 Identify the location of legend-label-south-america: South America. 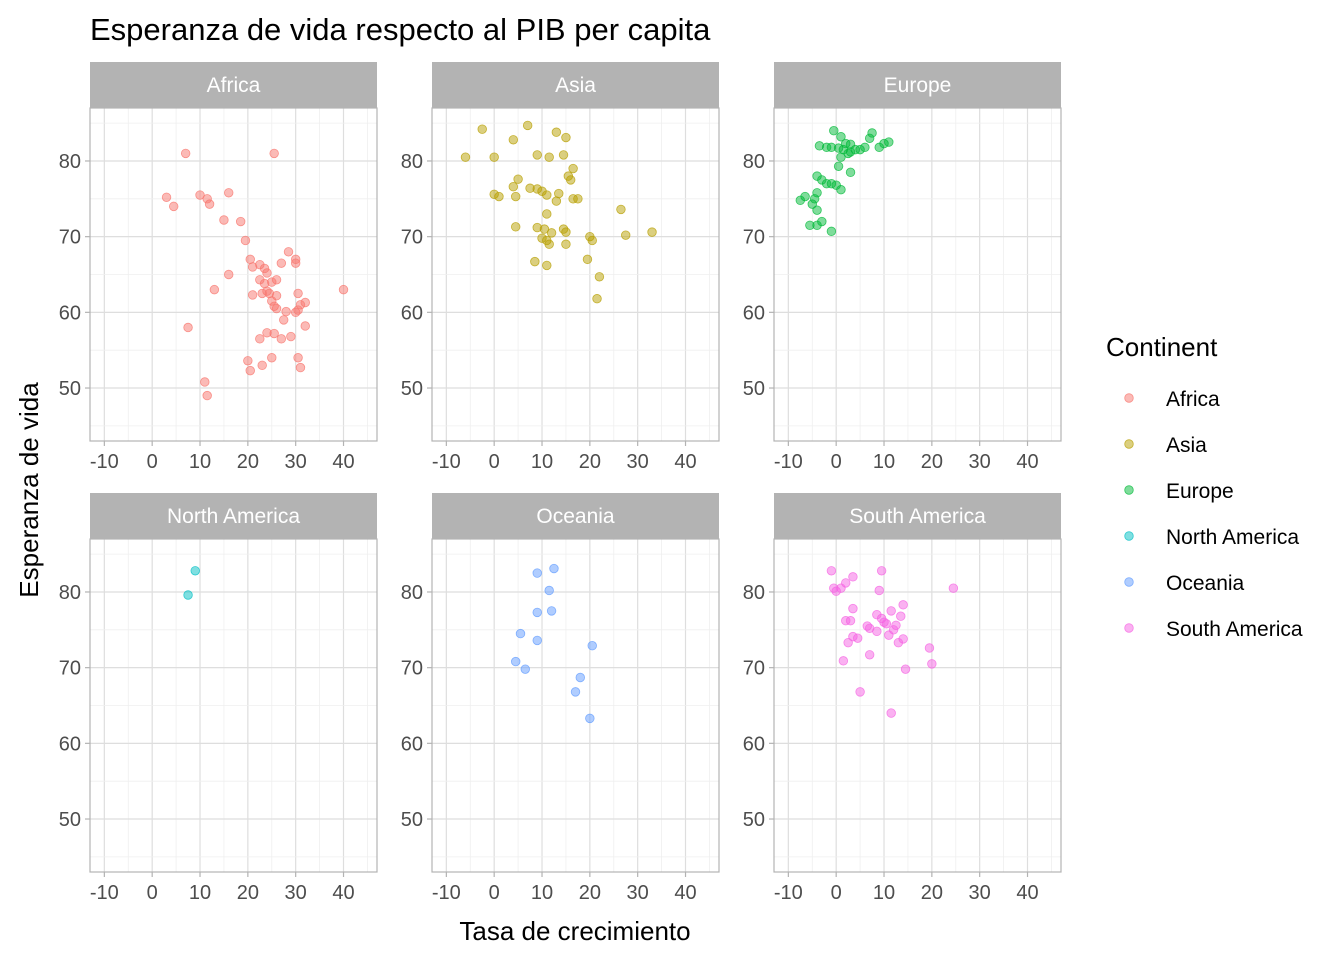
(1234, 629).